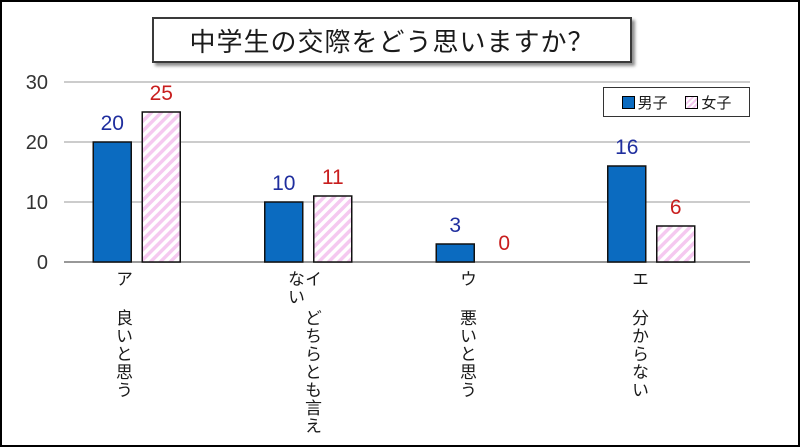 This screenshot has height=447, width=800. What do you see at coordinates (37, 203) in the screenshot?
I see `y-tick-label: 10` at bounding box center [37, 203].